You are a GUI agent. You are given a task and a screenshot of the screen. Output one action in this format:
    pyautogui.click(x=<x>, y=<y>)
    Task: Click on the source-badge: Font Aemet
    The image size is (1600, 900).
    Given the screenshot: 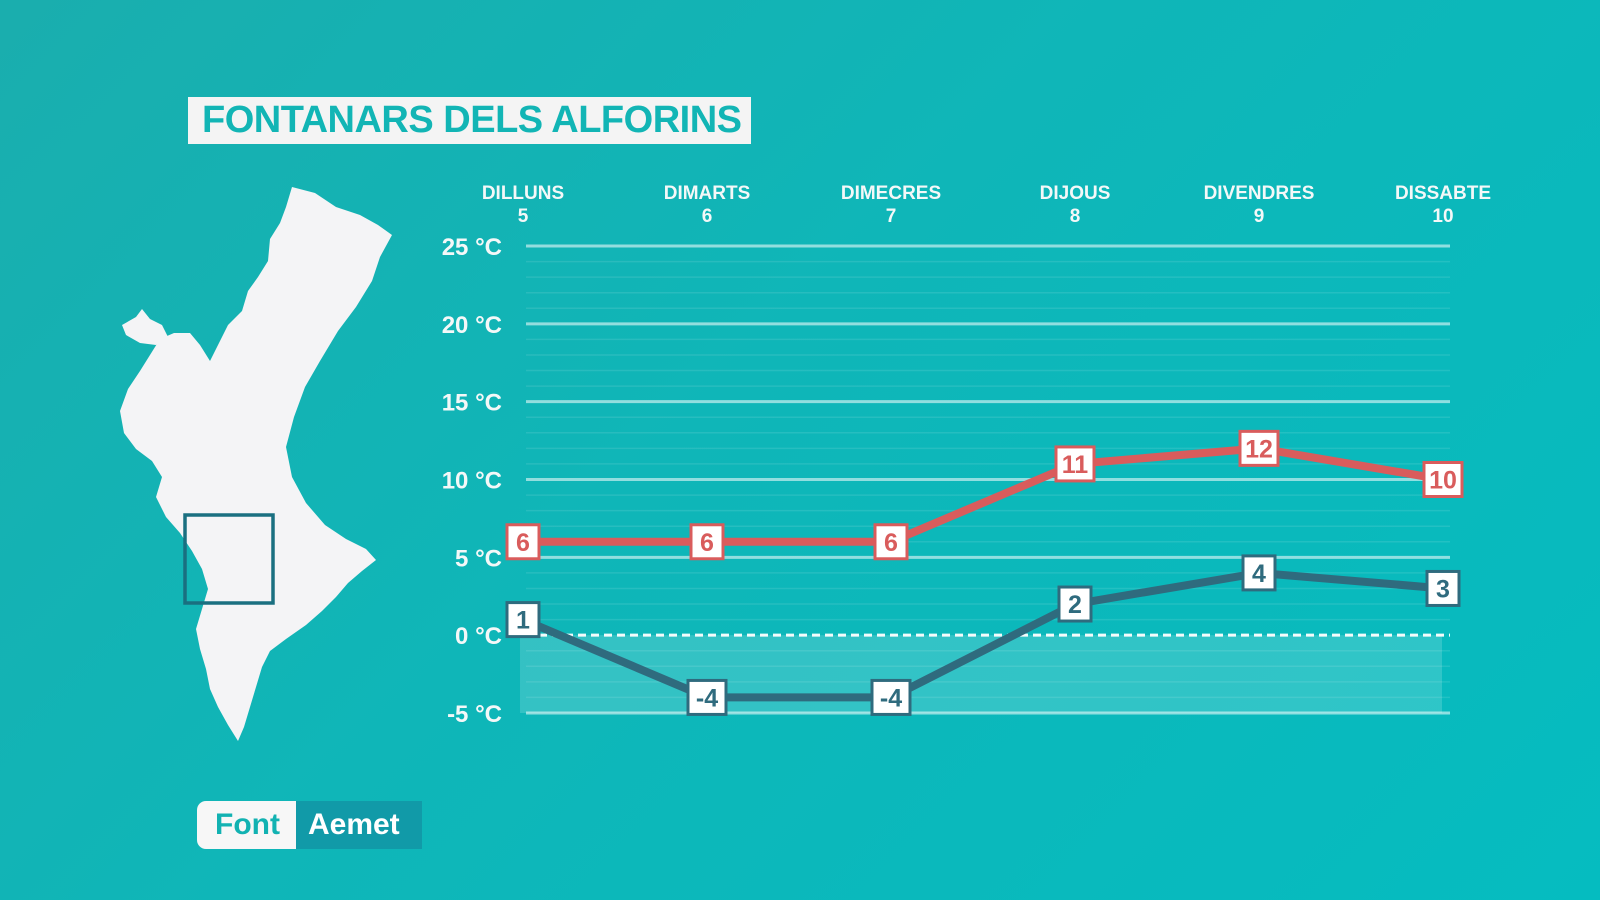 What is the action you would take?
    pyautogui.click(x=309, y=825)
    